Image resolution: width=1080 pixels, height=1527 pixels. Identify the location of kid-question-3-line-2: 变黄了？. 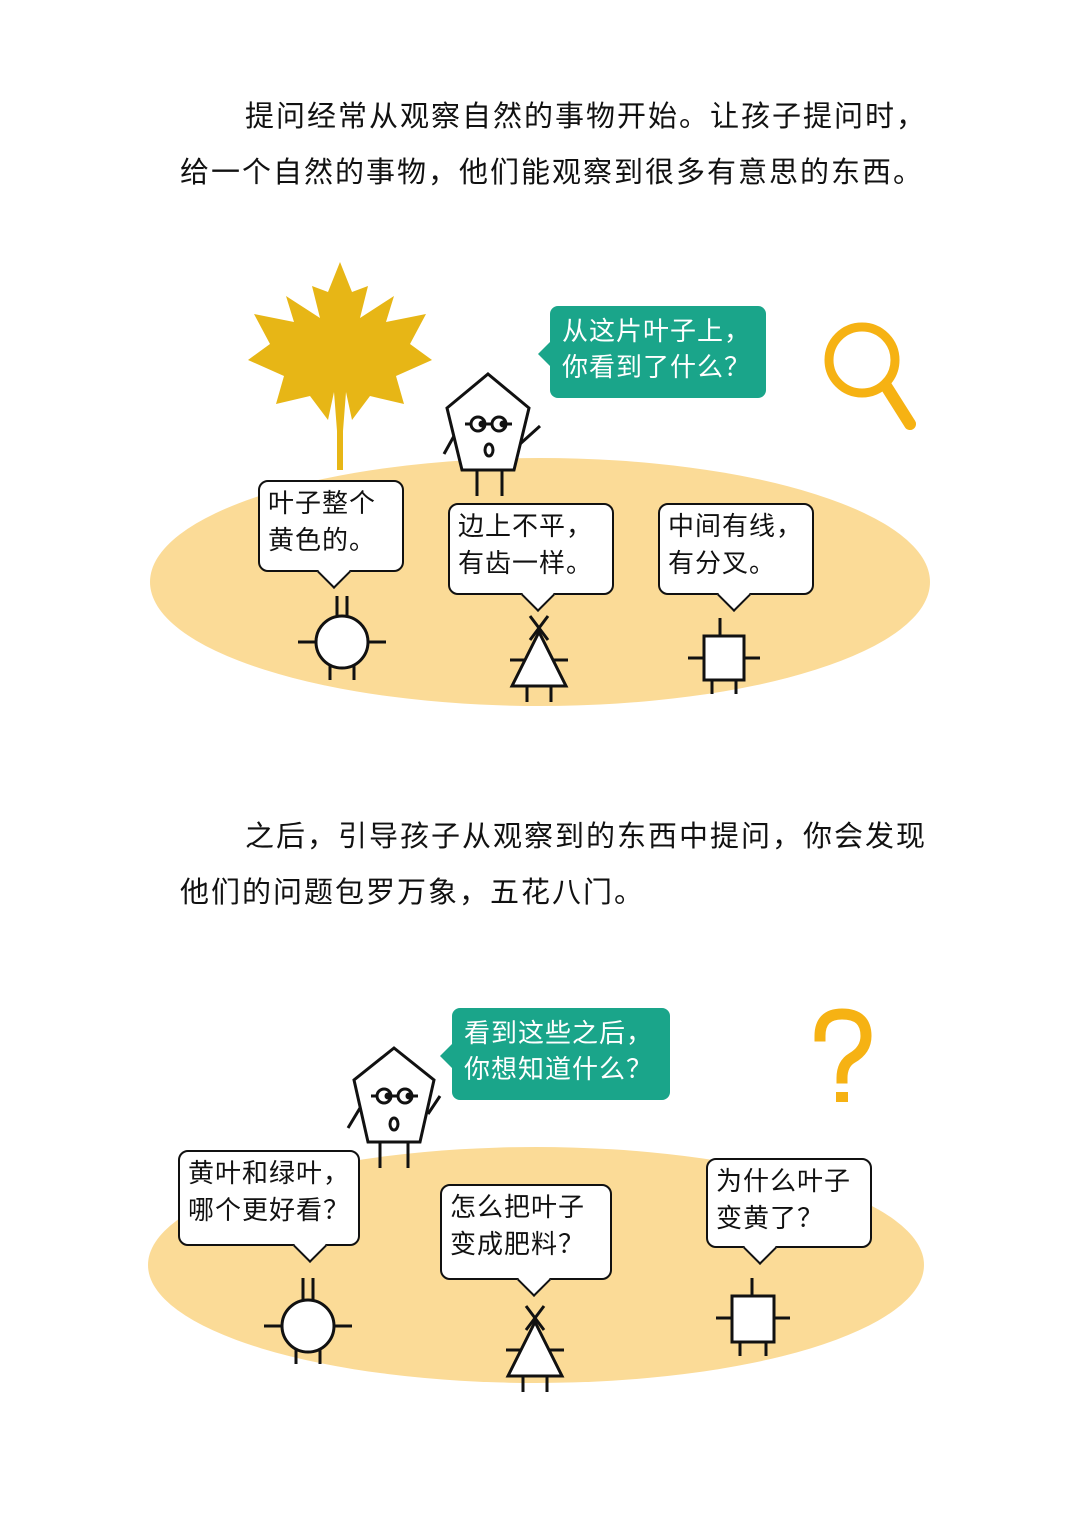
(770, 1219).